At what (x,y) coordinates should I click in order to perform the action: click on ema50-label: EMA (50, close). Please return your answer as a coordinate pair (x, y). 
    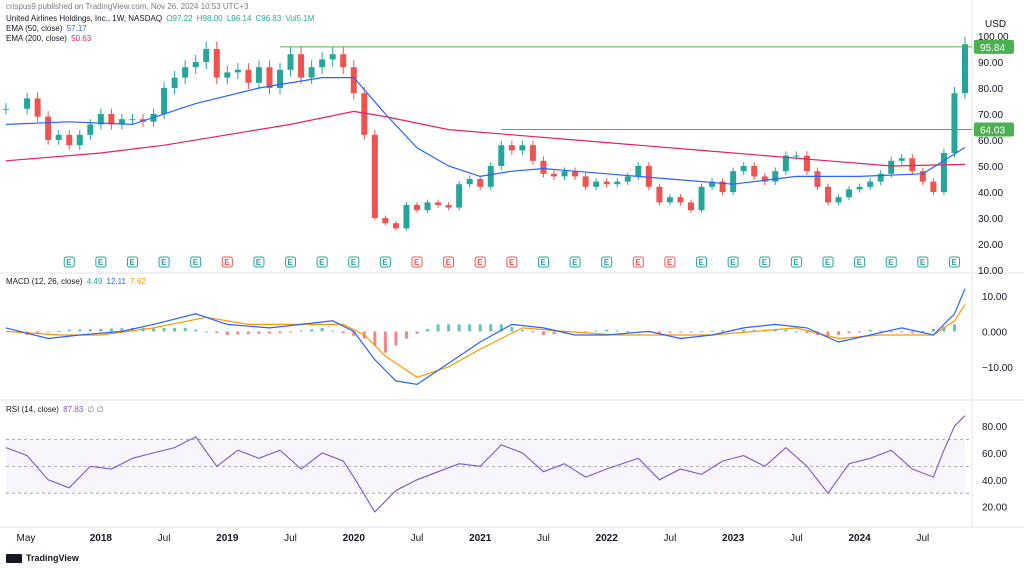
    Looking at the image, I should click on (34, 28).